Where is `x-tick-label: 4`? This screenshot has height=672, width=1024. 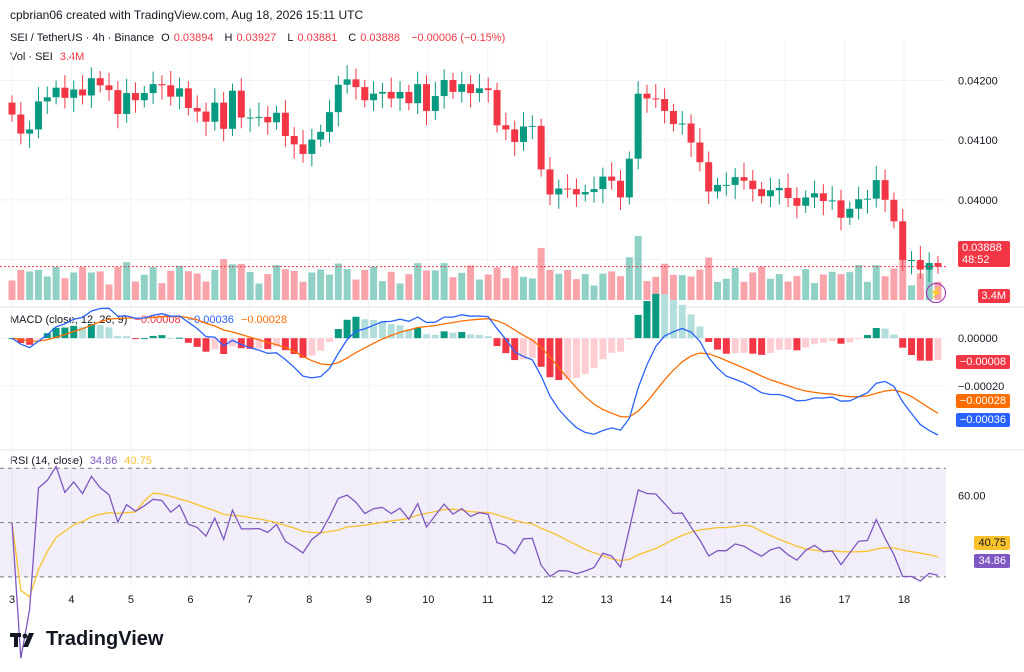
x-tick-label: 4 is located at coordinates (71, 600).